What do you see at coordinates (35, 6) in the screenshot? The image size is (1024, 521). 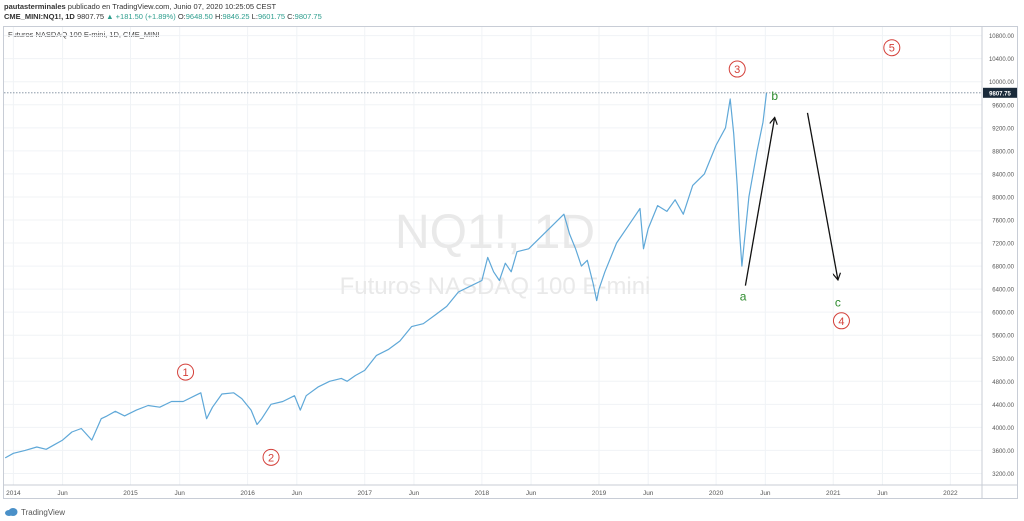 I see `author-name: pautasterminales` at bounding box center [35, 6].